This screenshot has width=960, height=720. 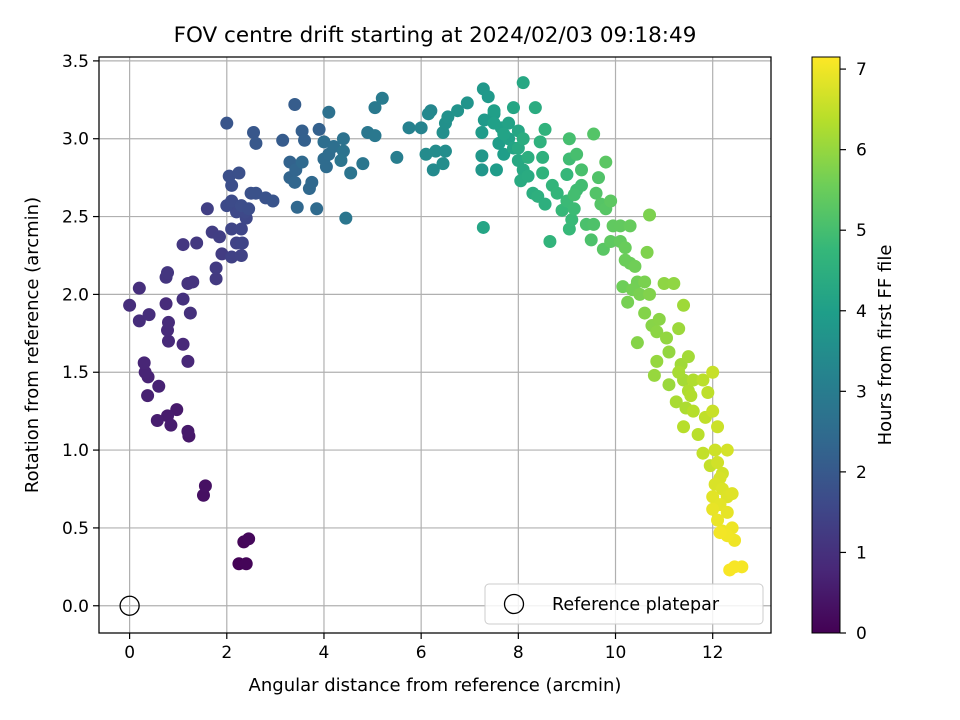 What do you see at coordinates (826, 345) in the screenshot?
I see `colorbar-gradient` at bounding box center [826, 345].